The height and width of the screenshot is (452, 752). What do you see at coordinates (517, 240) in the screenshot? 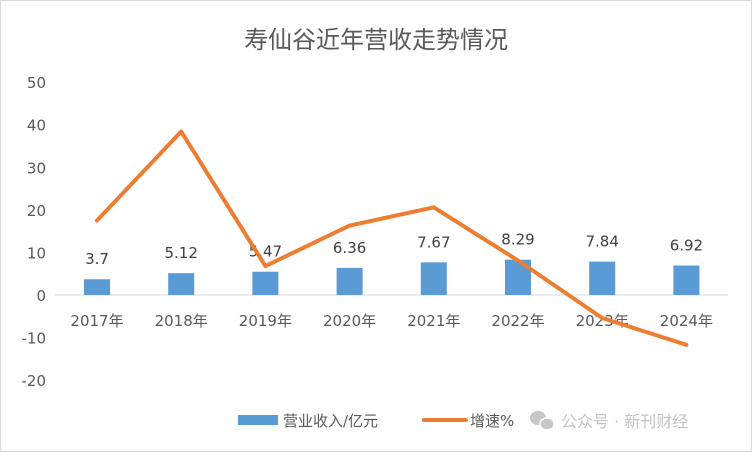
I see `bar-data-label: 8.29` at bounding box center [517, 240].